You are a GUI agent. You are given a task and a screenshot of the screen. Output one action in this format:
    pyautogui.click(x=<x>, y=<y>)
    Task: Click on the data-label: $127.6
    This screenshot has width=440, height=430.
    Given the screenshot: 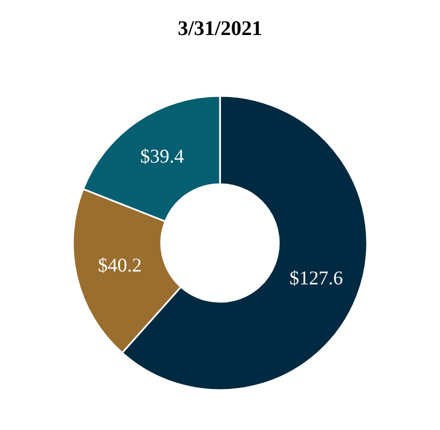 What is the action you would take?
    pyautogui.click(x=316, y=278)
    